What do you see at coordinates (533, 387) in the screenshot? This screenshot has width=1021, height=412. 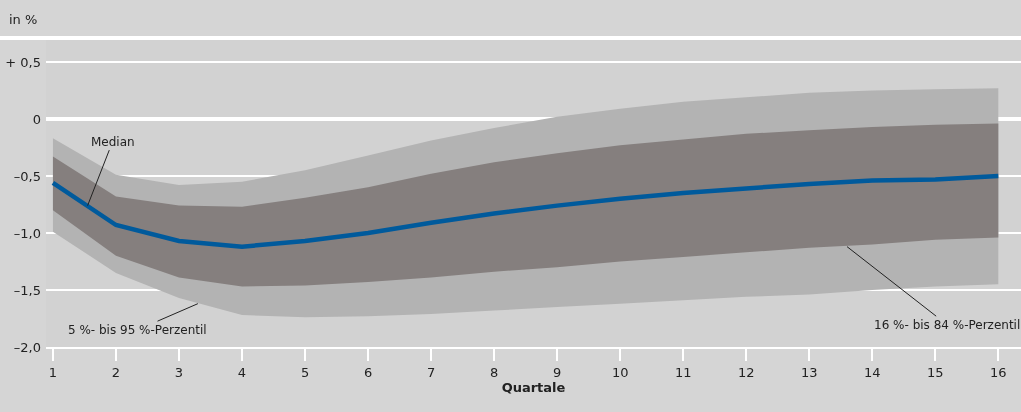 I see `x-axis-title: Quartale` at bounding box center [533, 387].